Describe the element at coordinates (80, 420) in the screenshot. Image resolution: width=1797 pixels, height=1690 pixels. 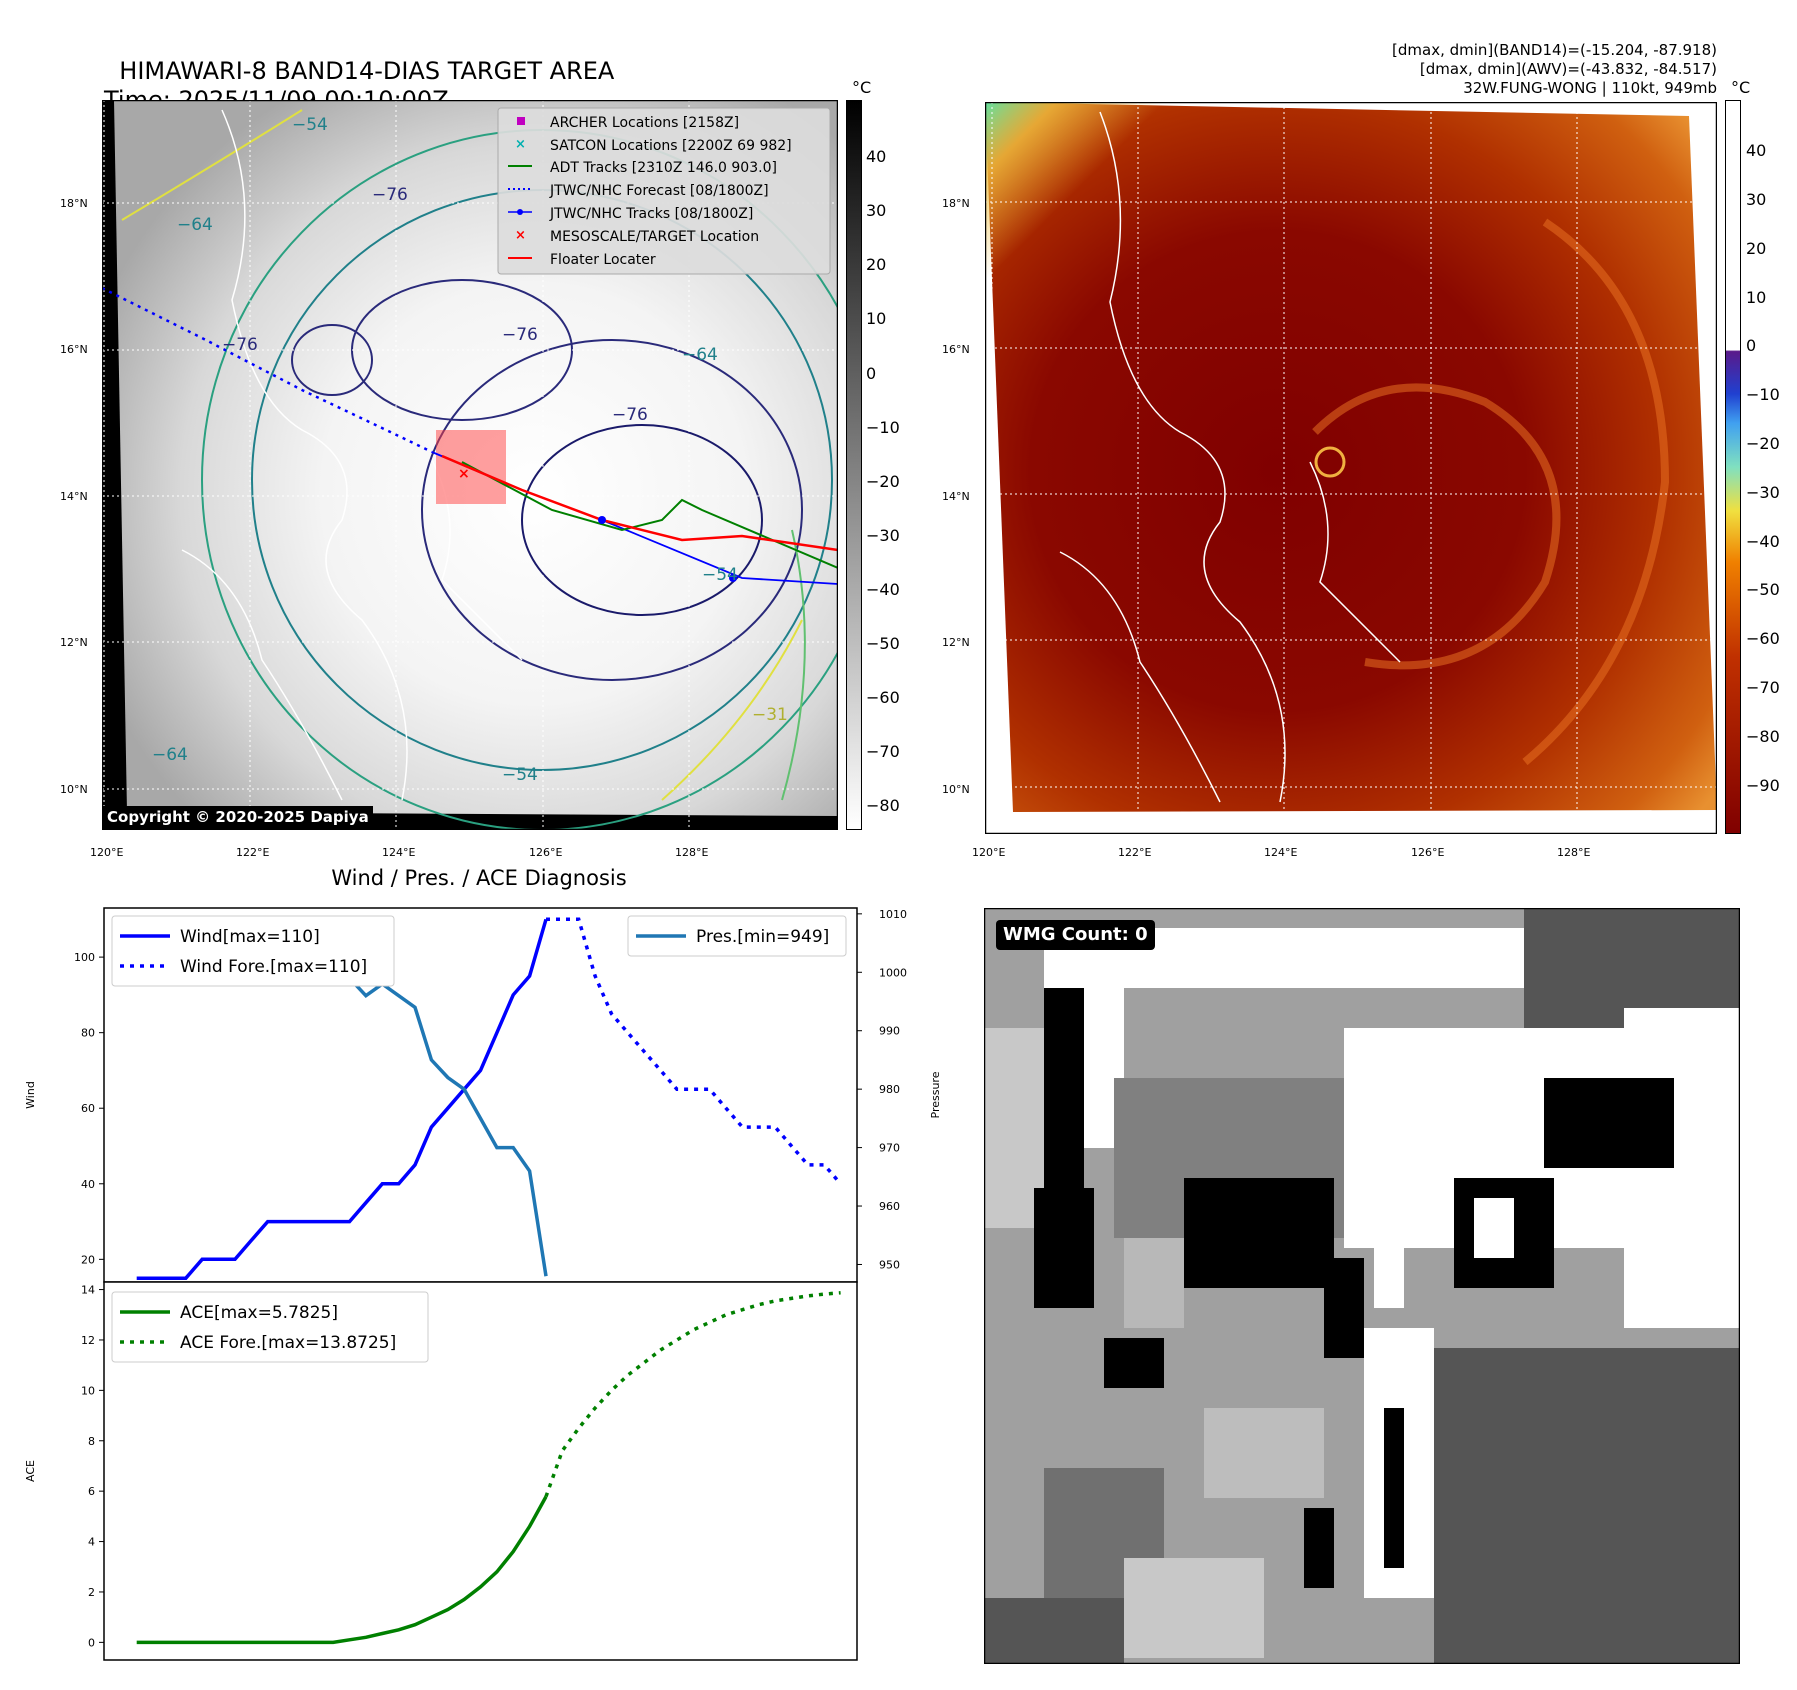
I see `map-left-lat-labels: 18°N 16°N 14°N 12°N 10°N` at that location.